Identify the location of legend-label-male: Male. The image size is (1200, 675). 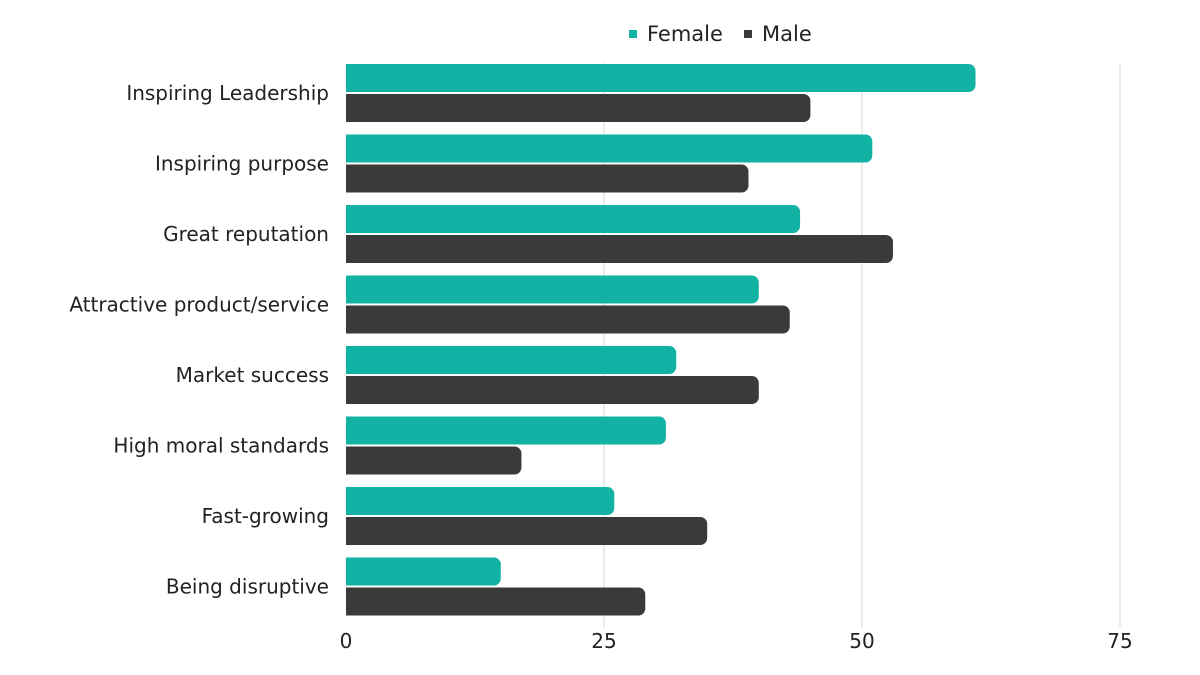
(787, 34).